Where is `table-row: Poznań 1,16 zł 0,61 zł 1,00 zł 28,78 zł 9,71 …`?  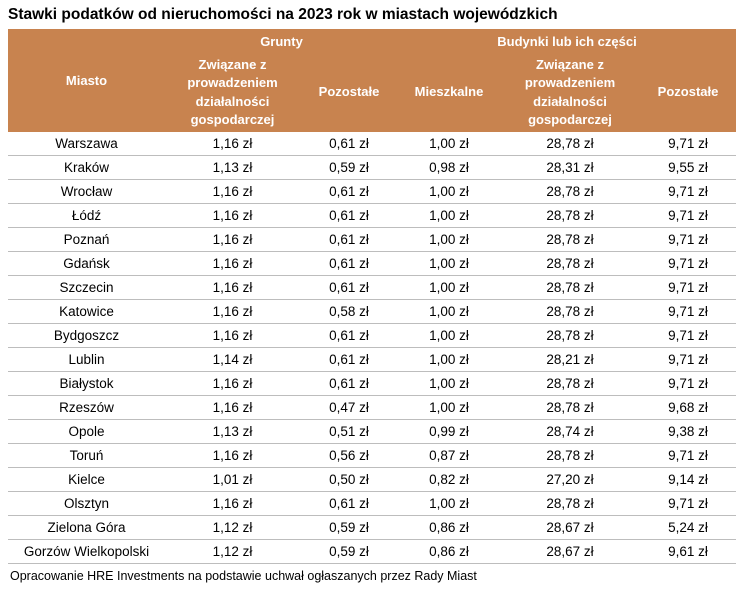 table-row: Poznań 1,16 zł 0,61 zł 1,00 zł 28,78 zł 9,71 … is located at coordinates (372, 239).